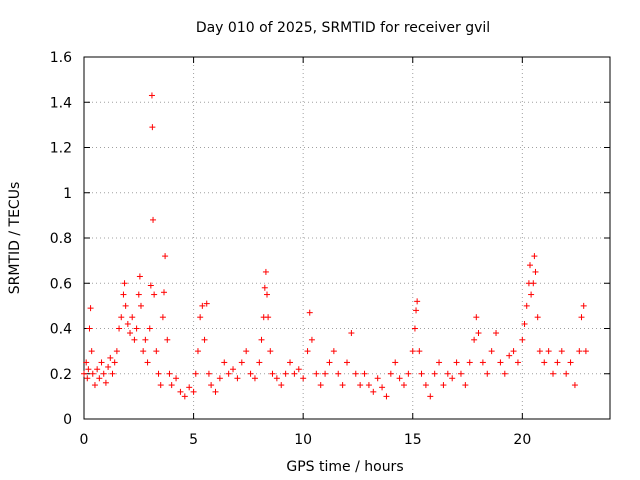 This screenshot has width=640, height=480. What do you see at coordinates (61, 239) in the screenshot?
I see `y-tick-label: 0.8` at bounding box center [61, 239].